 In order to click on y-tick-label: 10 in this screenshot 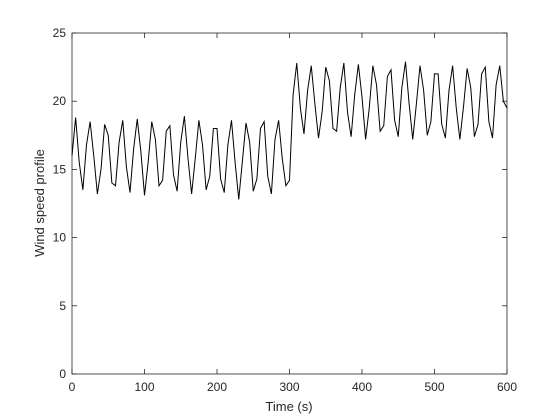, I will do `click(60, 238)`.